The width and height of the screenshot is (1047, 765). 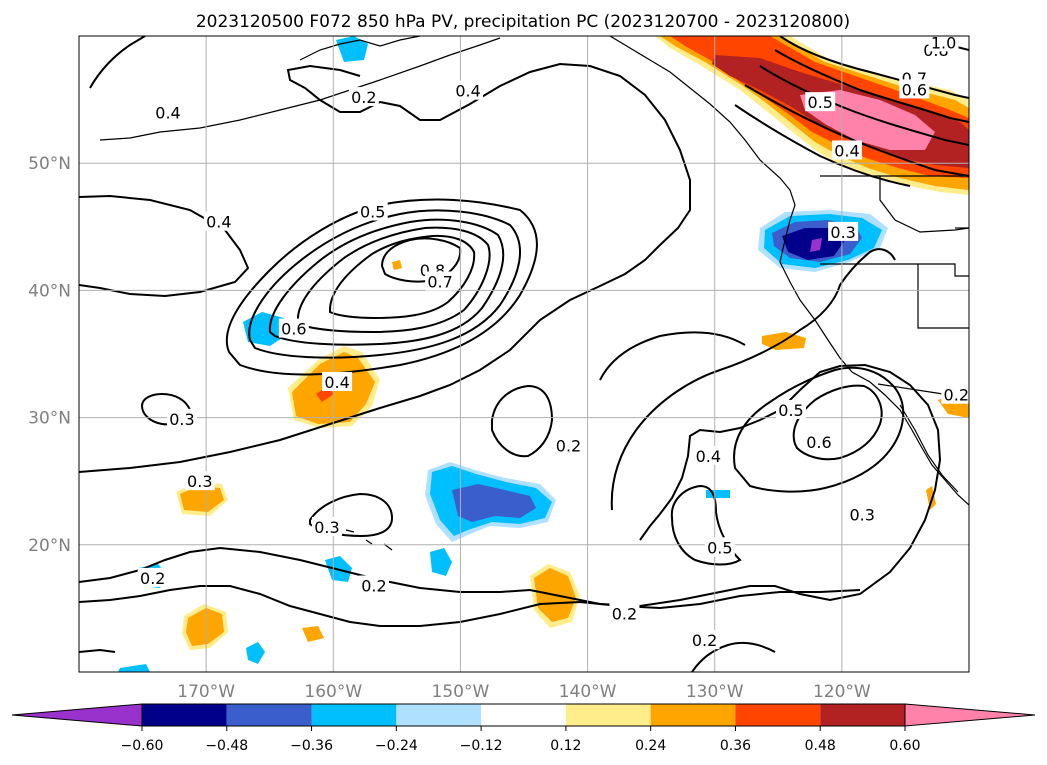 I want to click on latitude-labels: 50°N 40°N 30°N 20°N, so click(x=49, y=355).